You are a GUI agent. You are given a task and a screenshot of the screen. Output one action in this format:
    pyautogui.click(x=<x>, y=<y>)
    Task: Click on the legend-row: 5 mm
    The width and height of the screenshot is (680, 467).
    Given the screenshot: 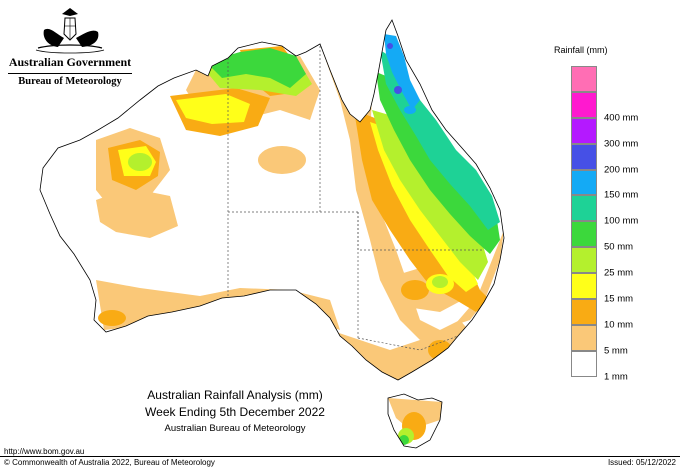 What is the action you would take?
    pyautogui.click(x=623, y=340)
    